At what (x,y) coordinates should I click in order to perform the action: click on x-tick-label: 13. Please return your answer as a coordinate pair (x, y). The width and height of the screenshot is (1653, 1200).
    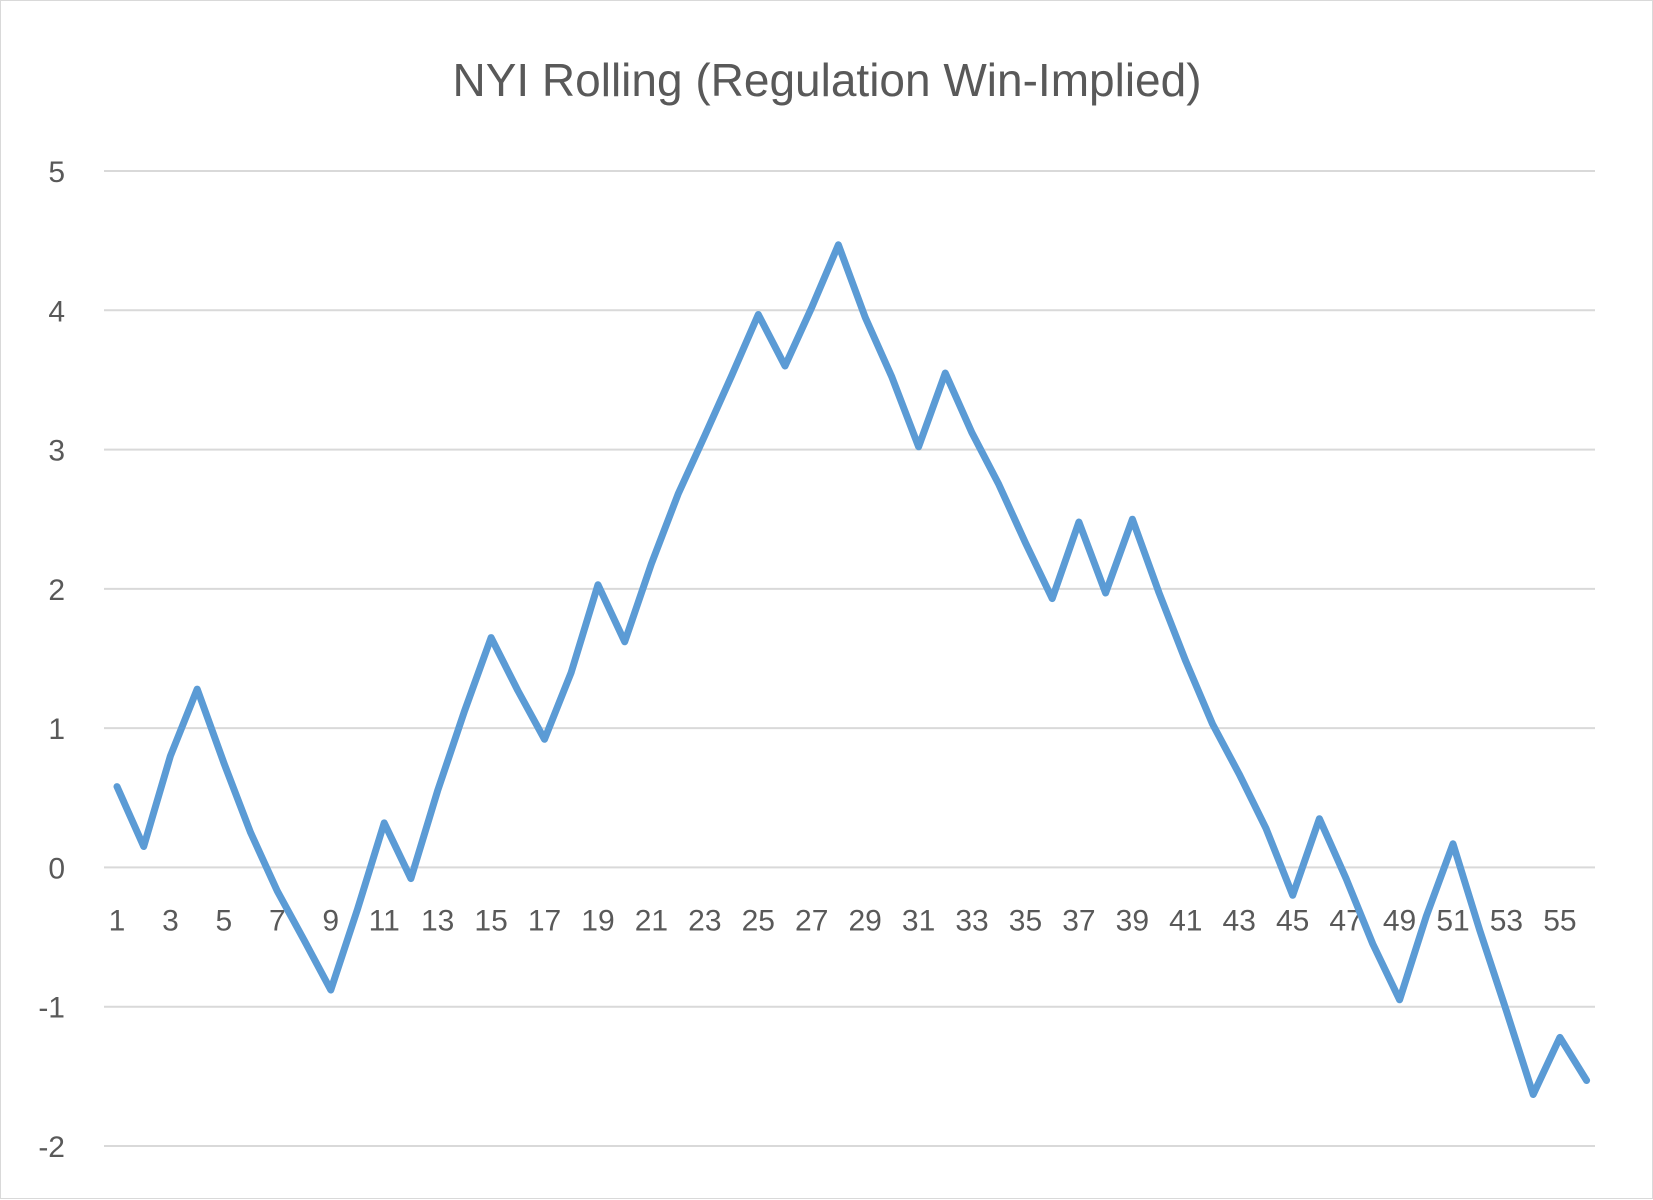
    Looking at the image, I should click on (437, 920).